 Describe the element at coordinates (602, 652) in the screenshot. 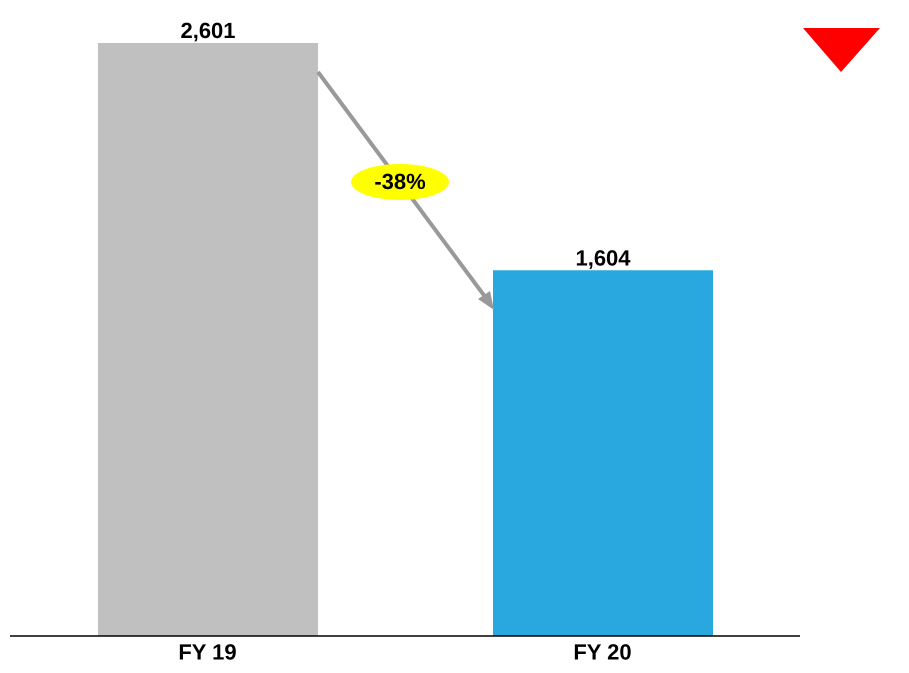

I see `x-tick-label: FY 20` at that location.